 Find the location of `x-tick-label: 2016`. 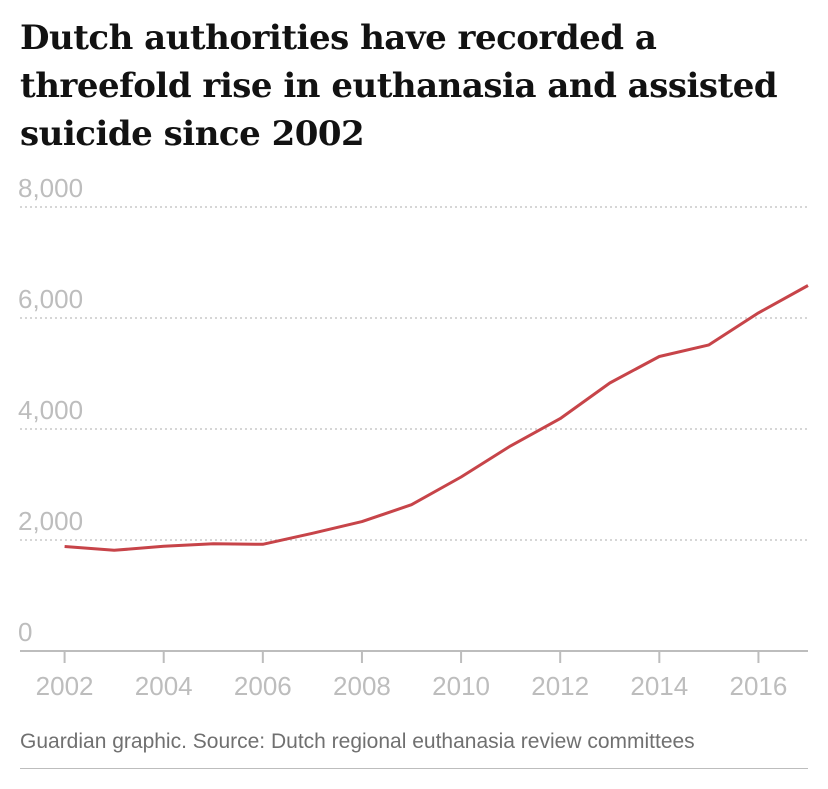

x-tick-label: 2016 is located at coordinates (759, 686).